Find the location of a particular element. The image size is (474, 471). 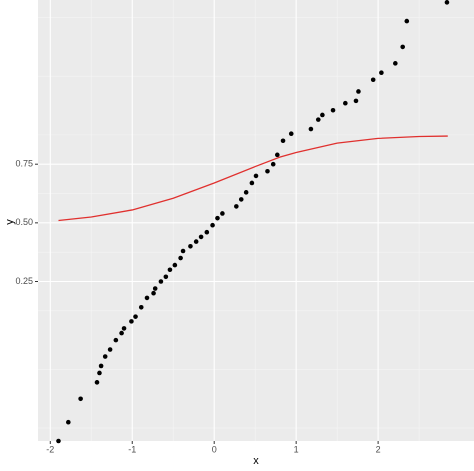

y-axis-title: y is located at coordinates (10, 222).